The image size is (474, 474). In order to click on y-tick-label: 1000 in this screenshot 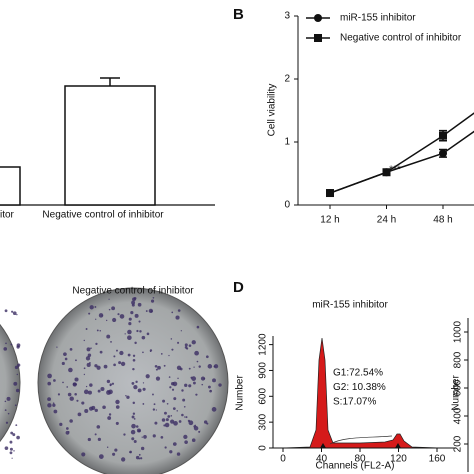, I will do `click(458, 331)`.